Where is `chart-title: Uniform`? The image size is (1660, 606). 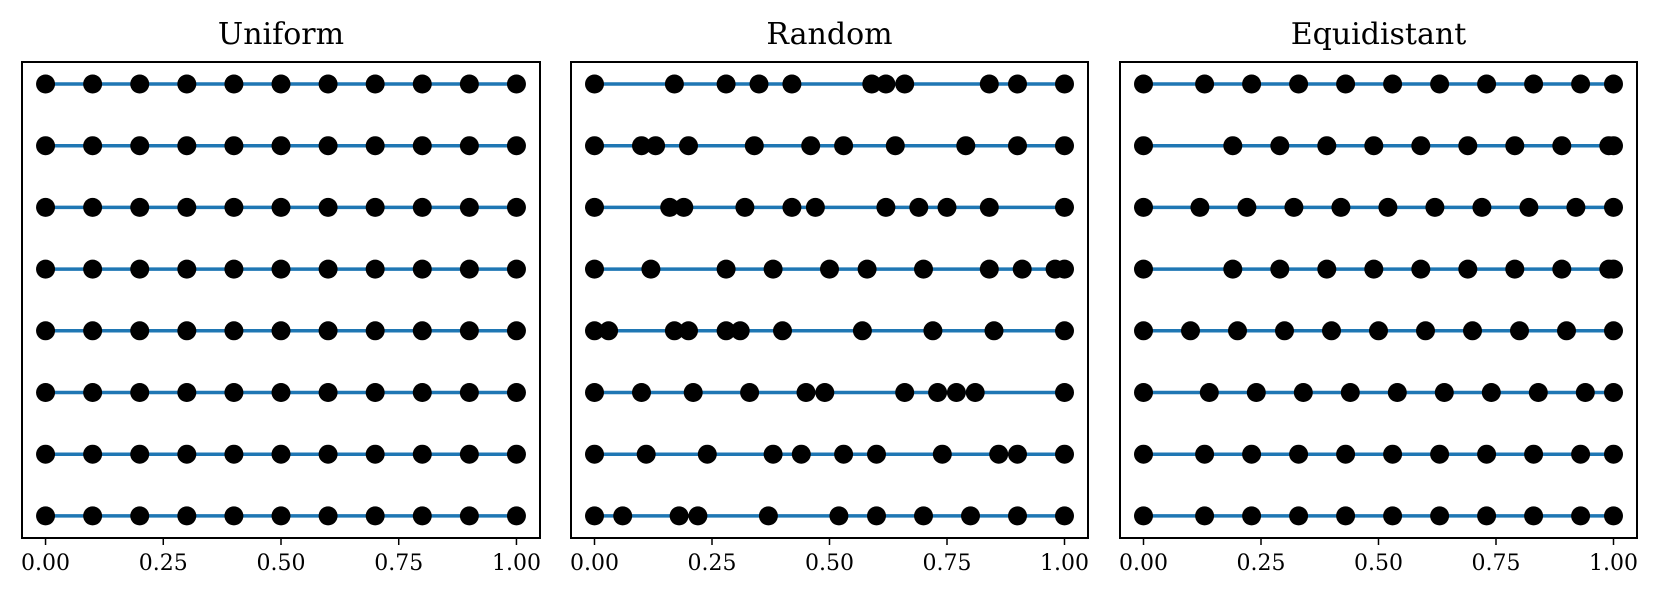 chart-title: Uniform is located at coordinates (281, 34).